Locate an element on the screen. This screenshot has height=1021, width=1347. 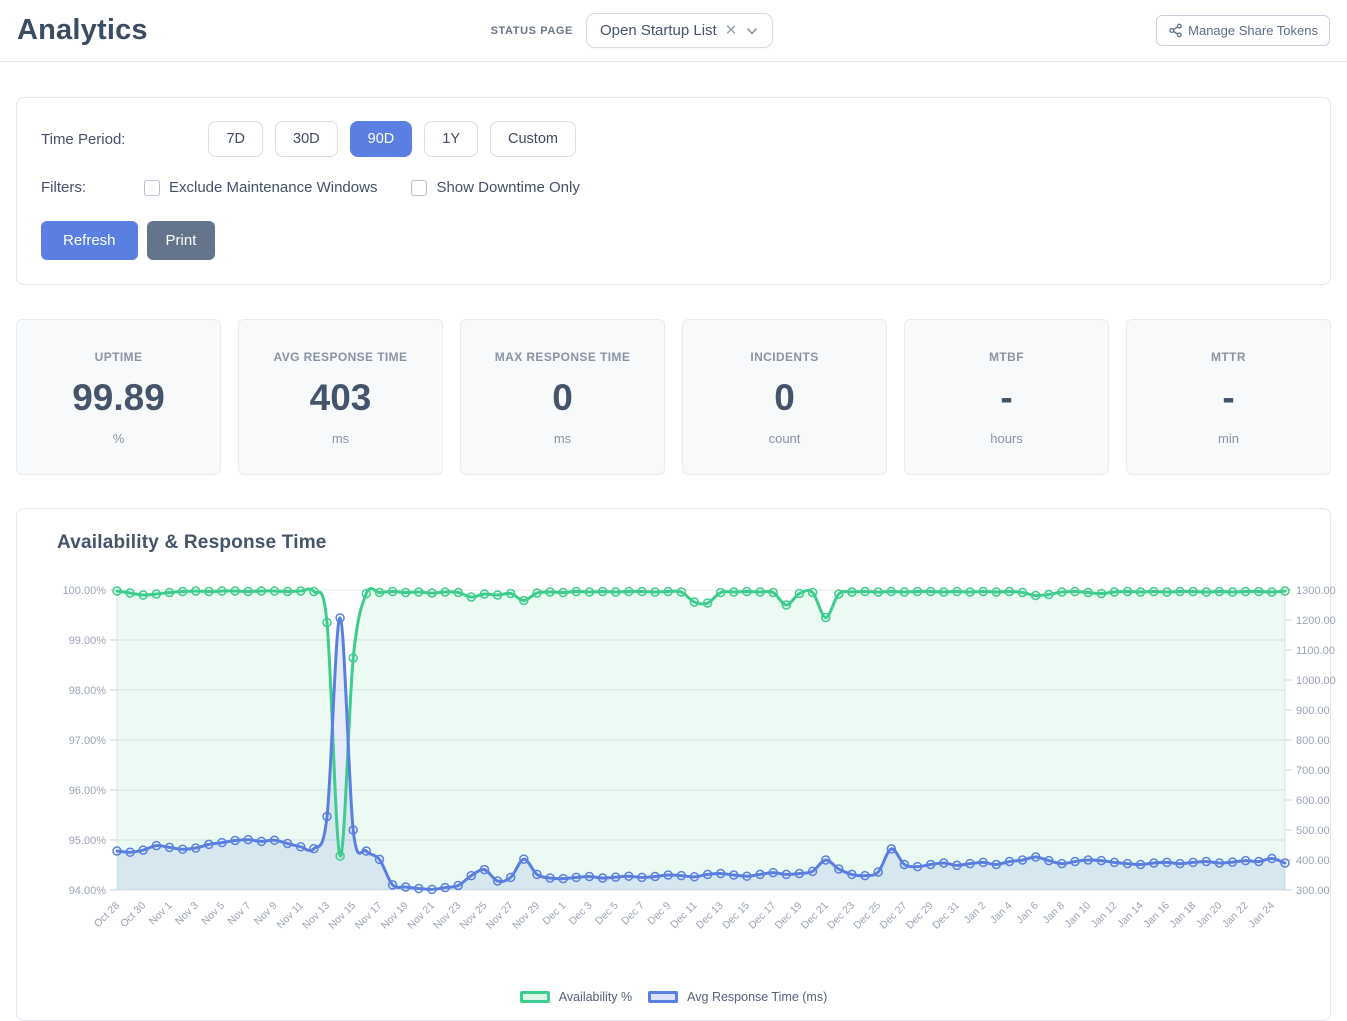
period-button-custom: Custom is located at coordinates (533, 139).